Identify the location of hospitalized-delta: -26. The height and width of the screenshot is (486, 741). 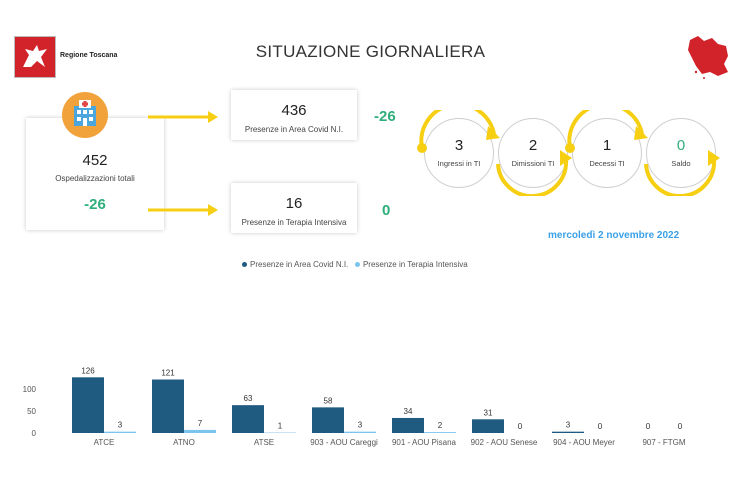
(95, 204).